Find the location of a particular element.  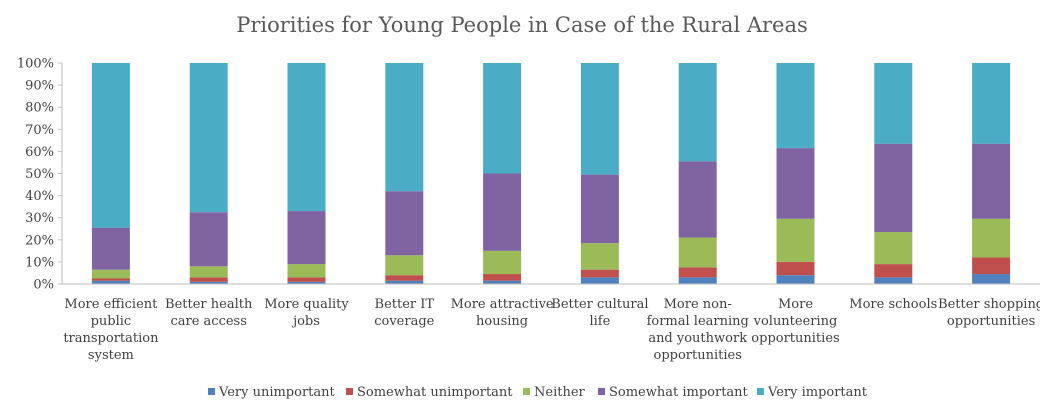

x-category-label: More quality jobs is located at coordinates (306, 313).